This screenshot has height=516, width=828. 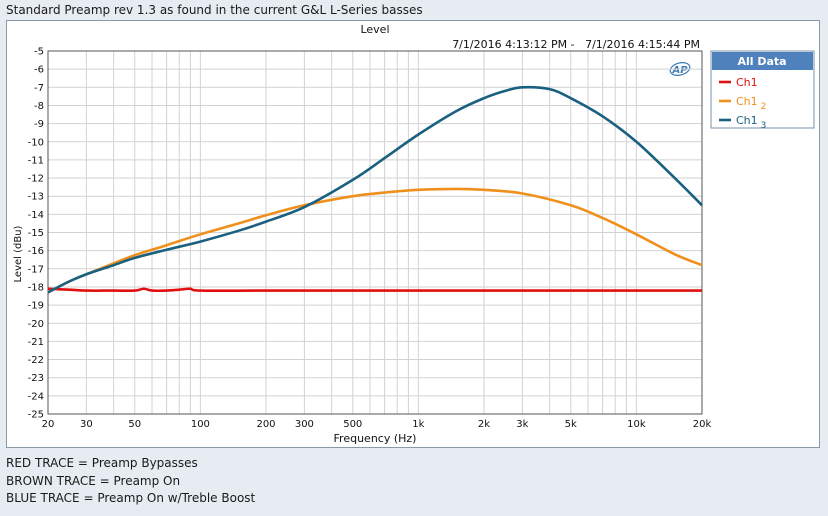 What do you see at coordinates (36, 306) in the screenshot?
I see `y-tick-label: -19` at bounding box center [36, 306].